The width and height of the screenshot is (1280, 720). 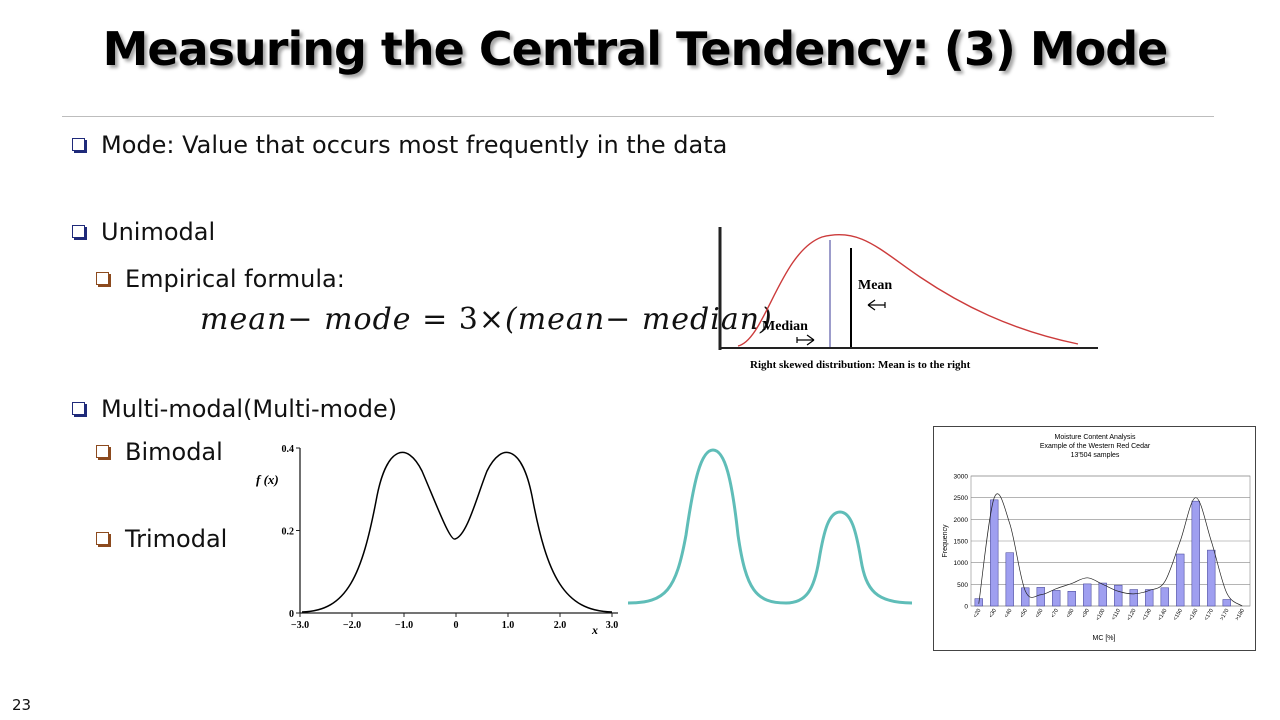 I want to click on x-tick-label: 3.0, so click(x=612, y=625).